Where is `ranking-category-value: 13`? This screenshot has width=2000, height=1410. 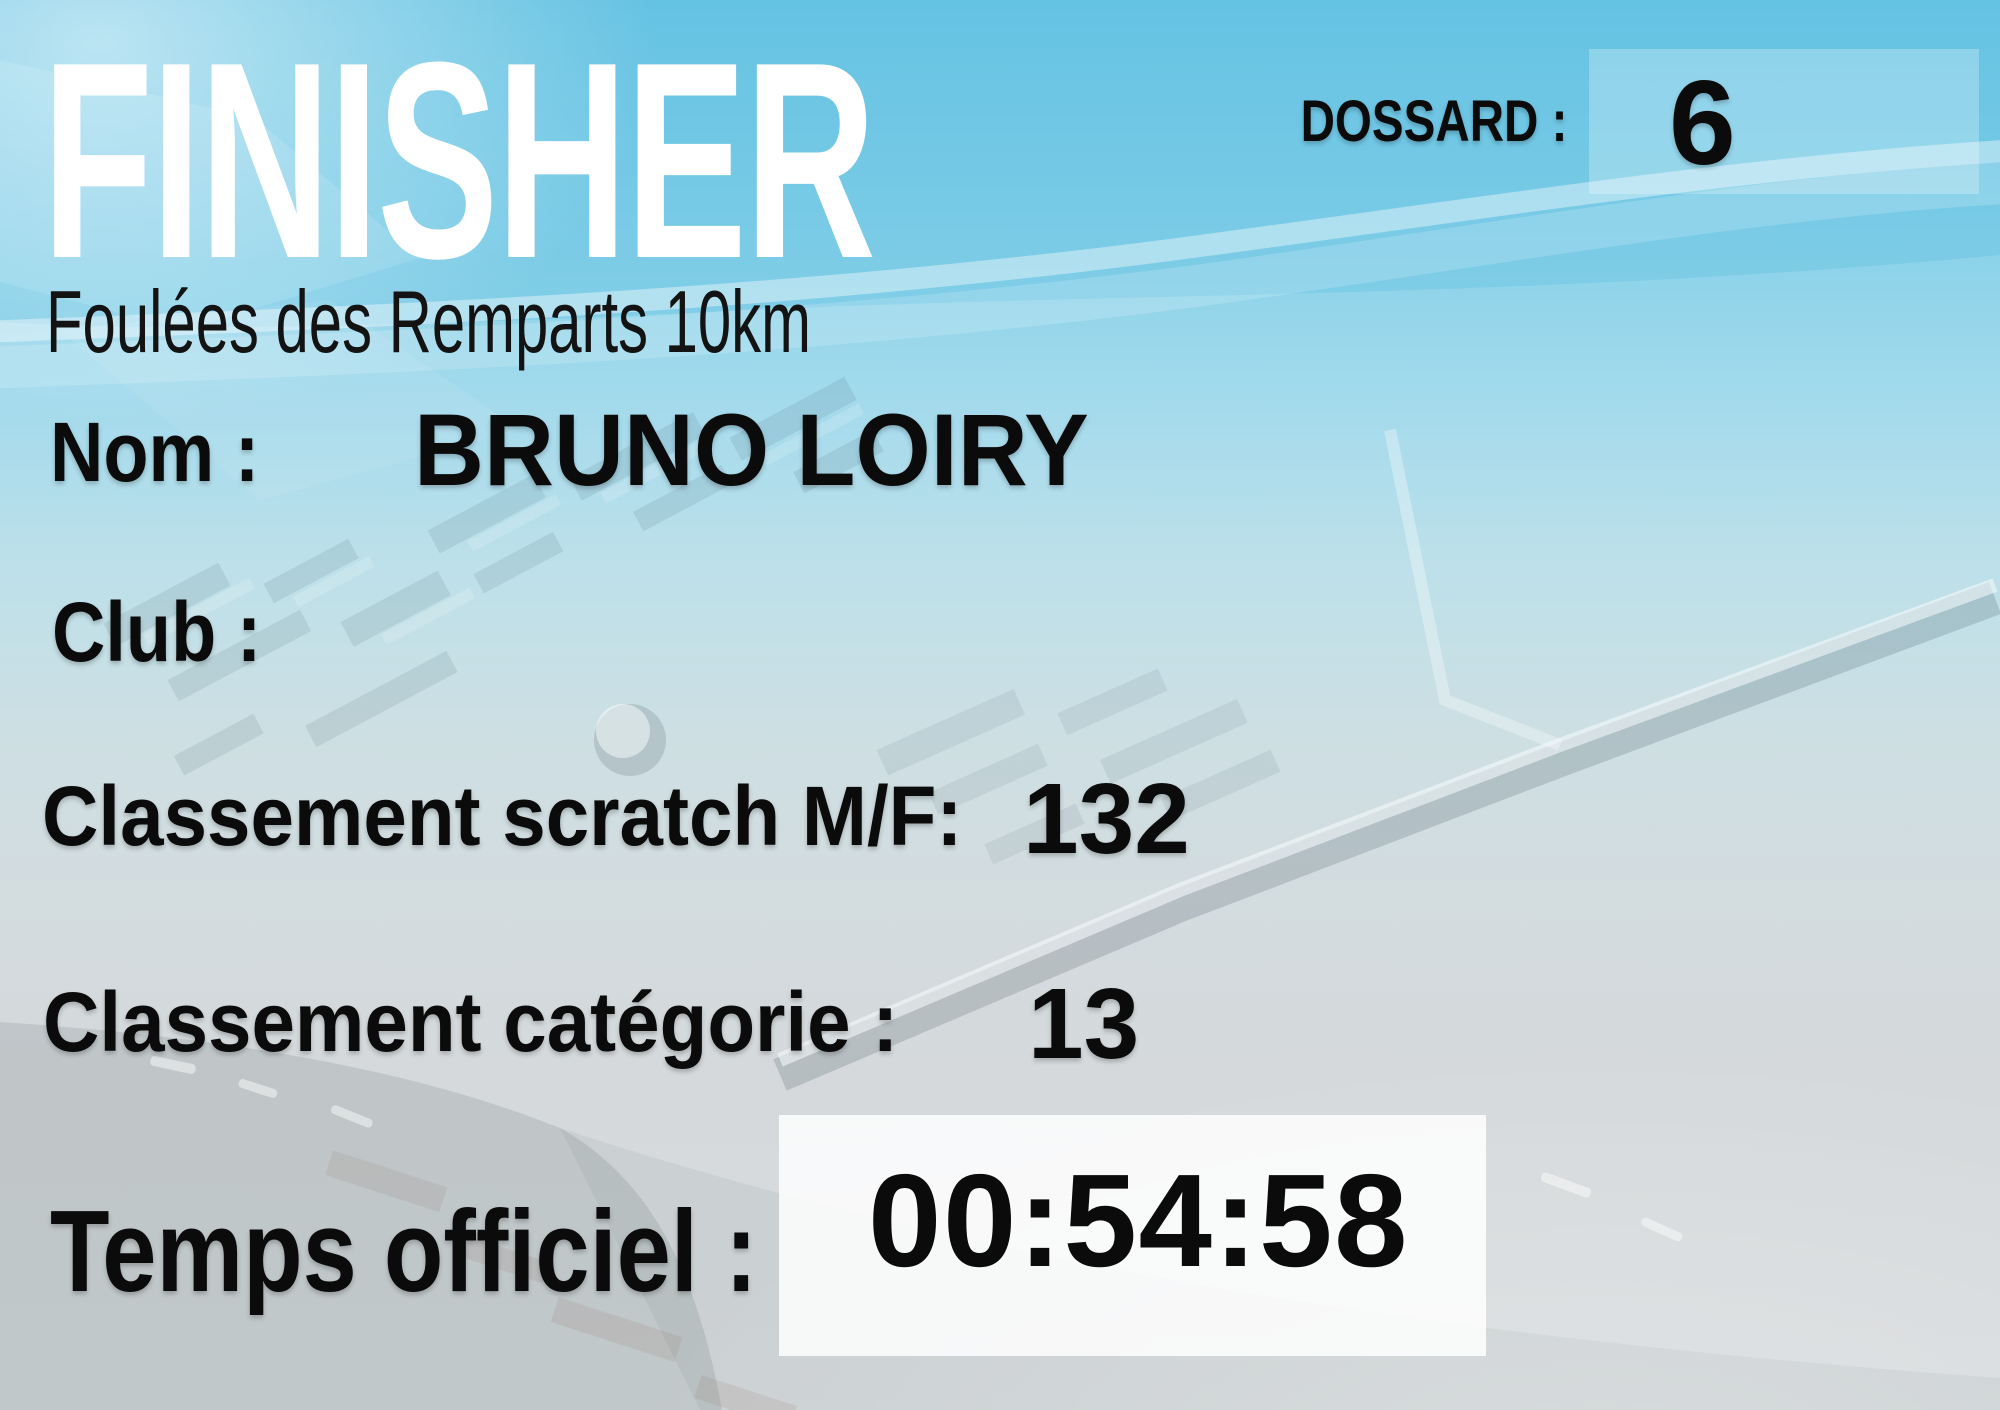
ranking-category-value: 13 is located at coordinates (1084, 1024).